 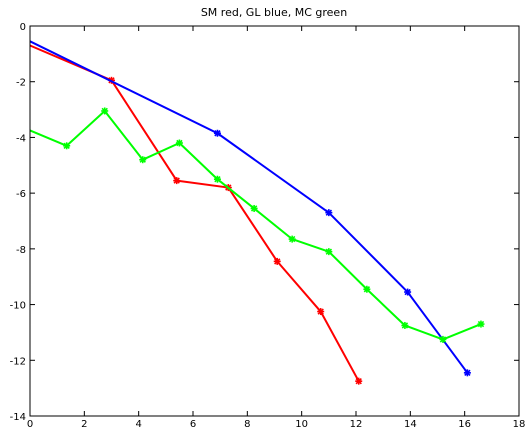 What do you see at coordinates (18, 361) in the screenshot?
I see `y-tick-label: -12` at bounding box center [18, 361].